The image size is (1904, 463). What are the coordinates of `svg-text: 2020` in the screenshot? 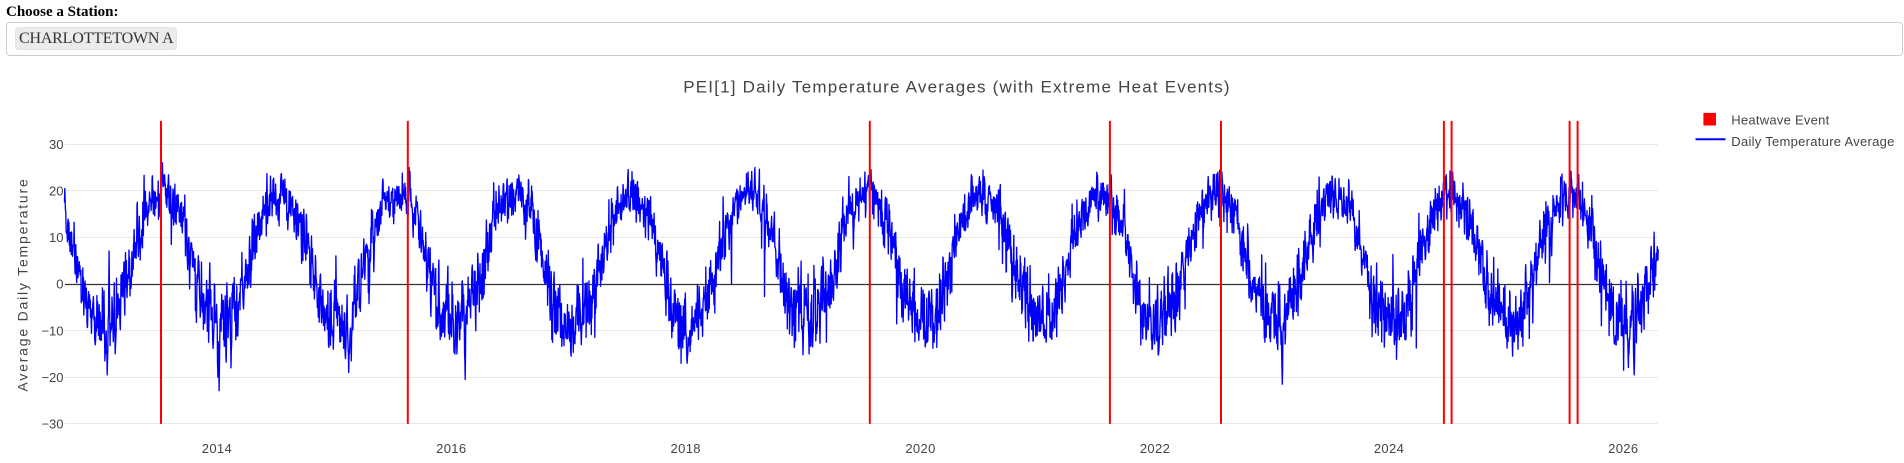 It's located at (920, 448).